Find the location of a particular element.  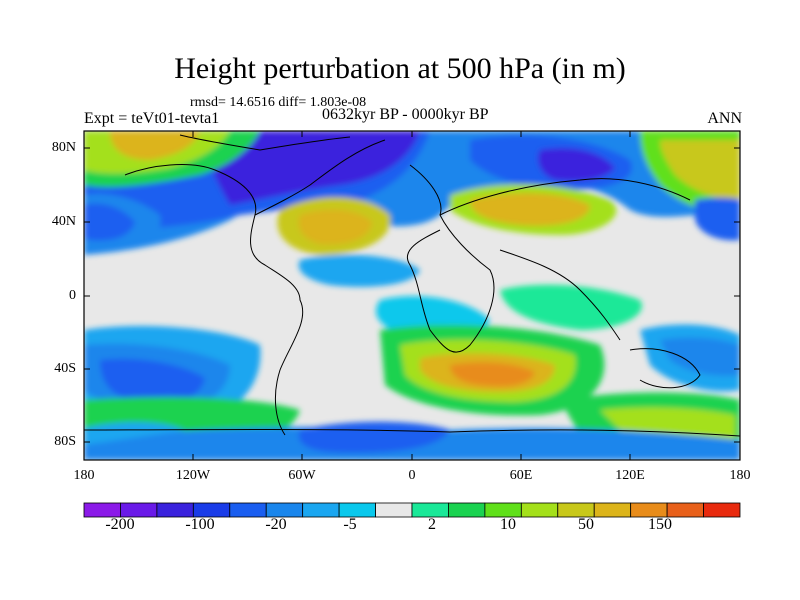

colorbar is located at coordinates (412, 510).